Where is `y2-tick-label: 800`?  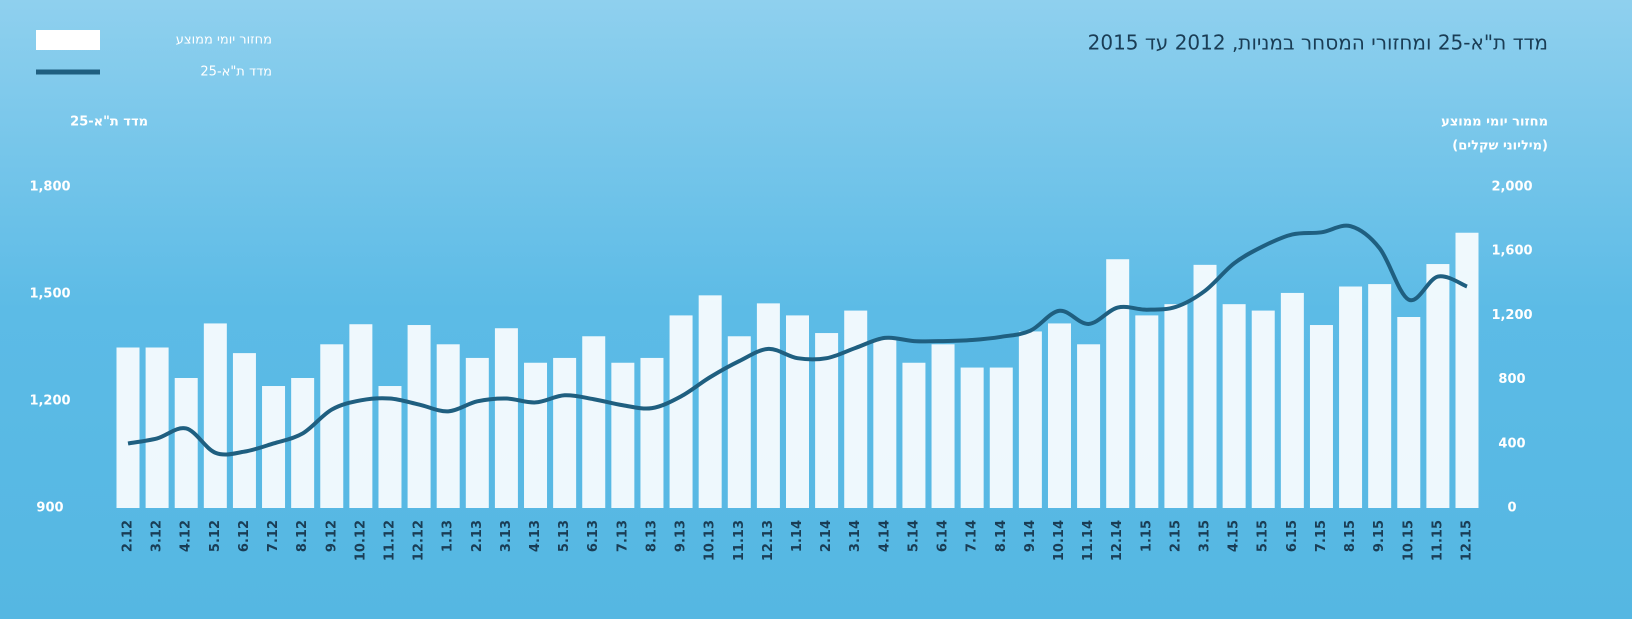 y2-tick-label: 800 is located at coordinates (1511, 379).